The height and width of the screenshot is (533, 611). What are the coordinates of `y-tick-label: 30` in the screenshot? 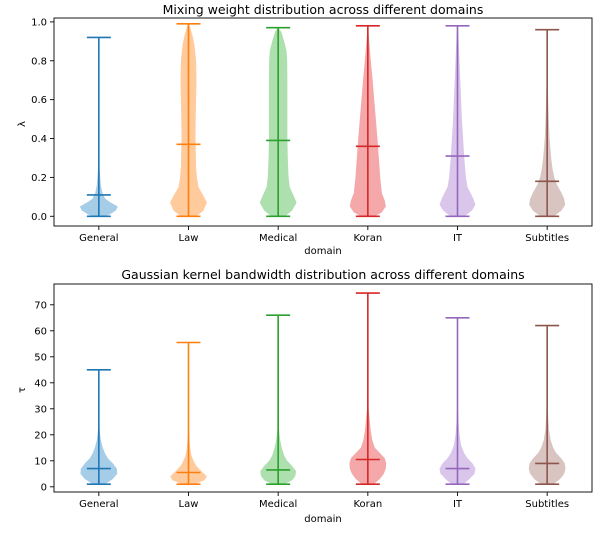 It's located at (40, 409).